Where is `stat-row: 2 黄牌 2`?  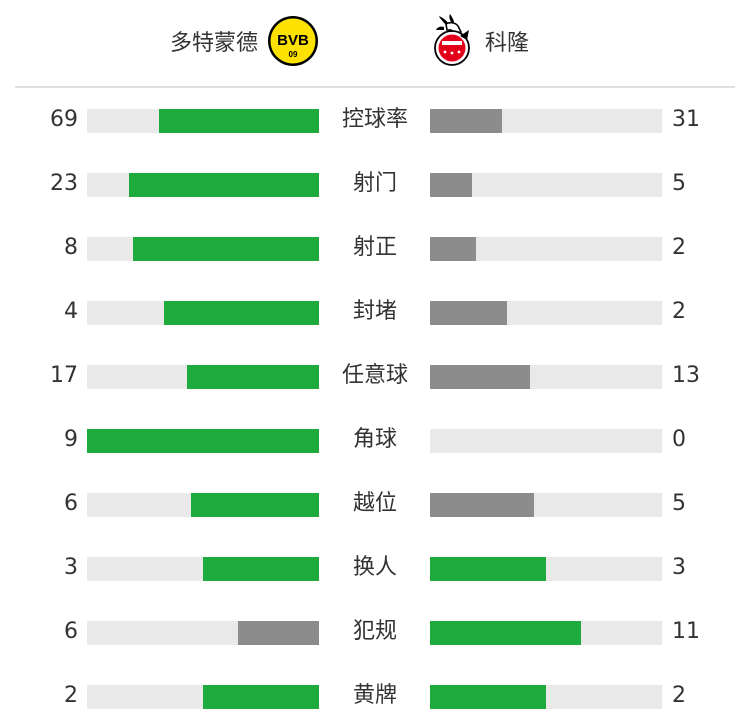 stat-row: 2 黄牌 2 is located at coordinates (375, 696).